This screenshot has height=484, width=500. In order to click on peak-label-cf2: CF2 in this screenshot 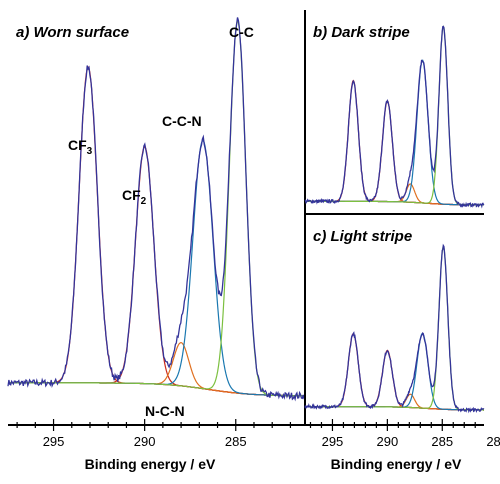, I will do `click(134, 197)`.